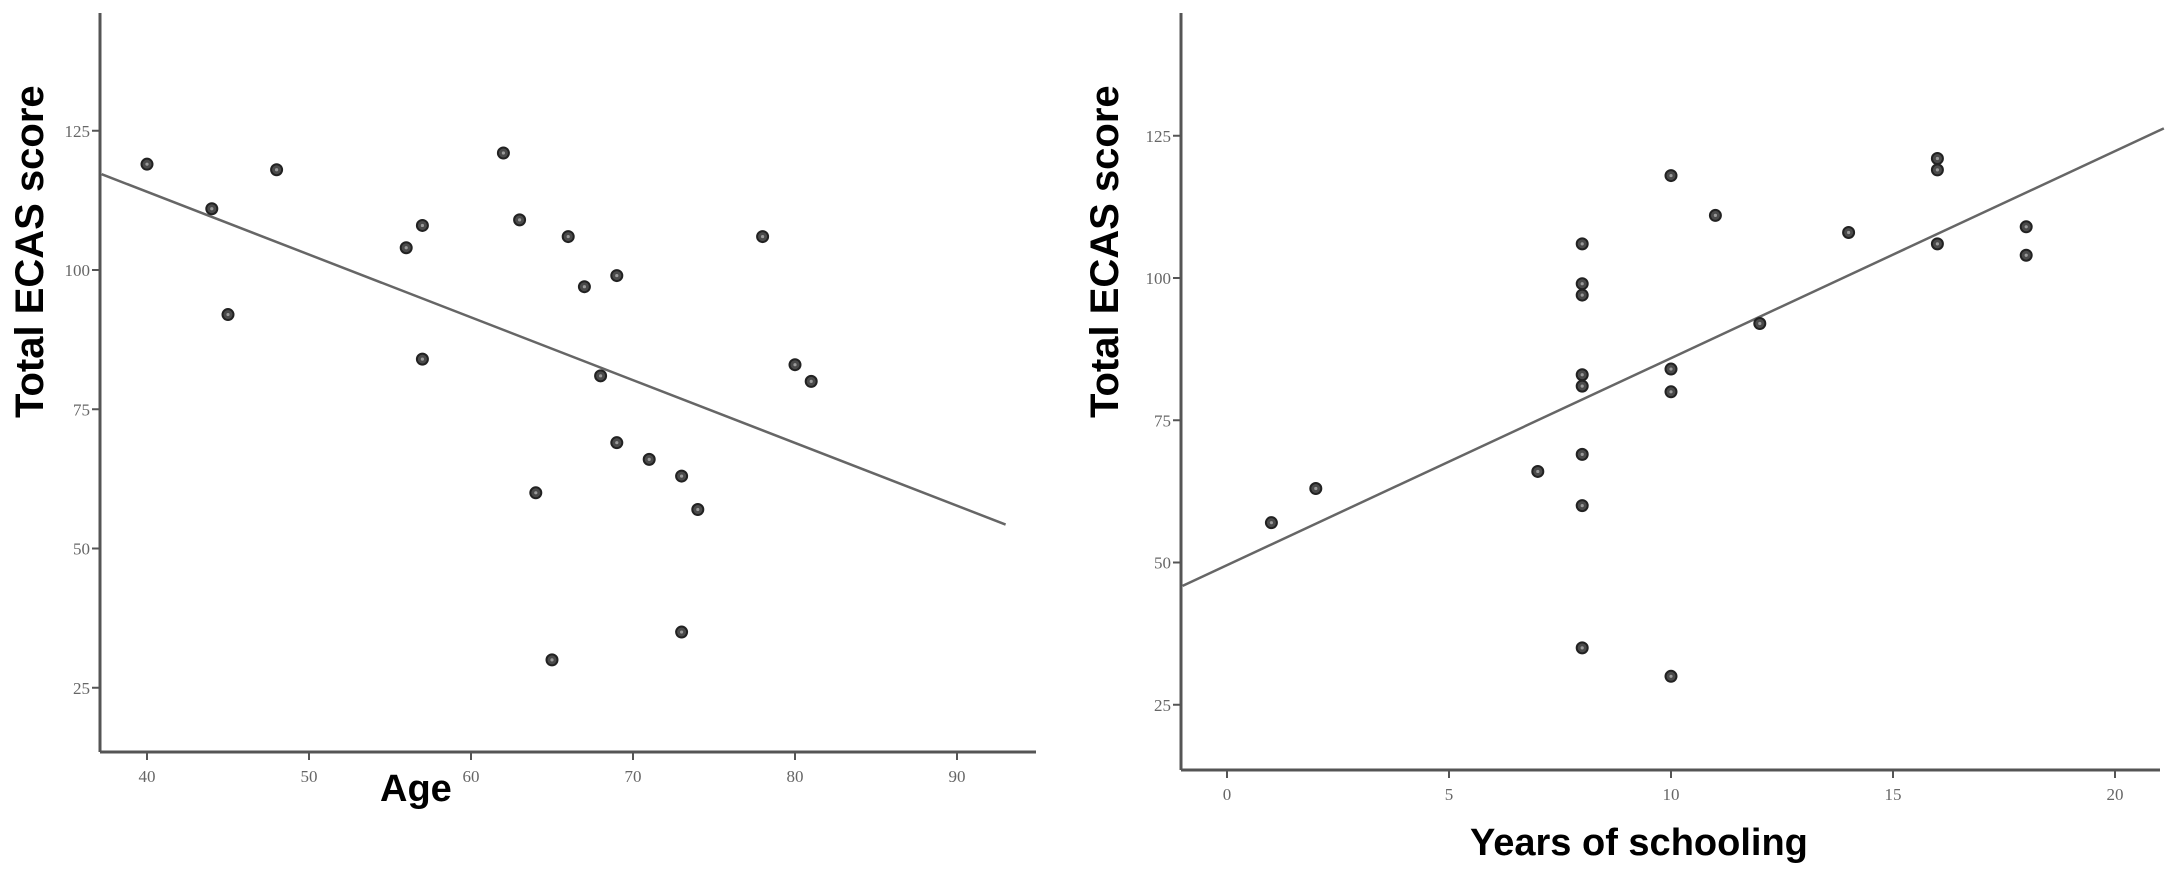 The image size is (2167, 881). Describe the element at coordinates (416, 789) in the screenshot. I see `left-x-axis-title: Age` at that location.